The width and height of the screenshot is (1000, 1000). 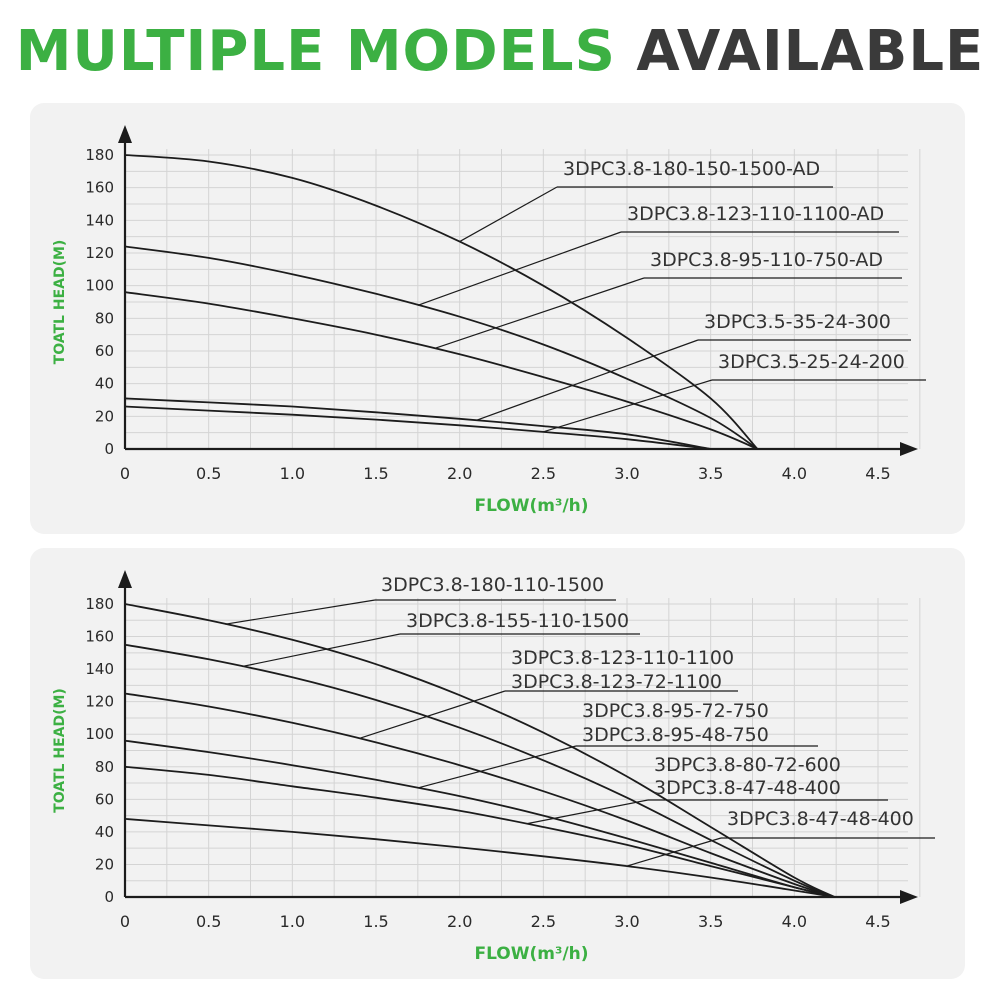 What do you see at coordinates (811, 362) in the screenshot?
I see `curve-label: 3DPC3.5-25-24-200` at bounding box center [811, 362].